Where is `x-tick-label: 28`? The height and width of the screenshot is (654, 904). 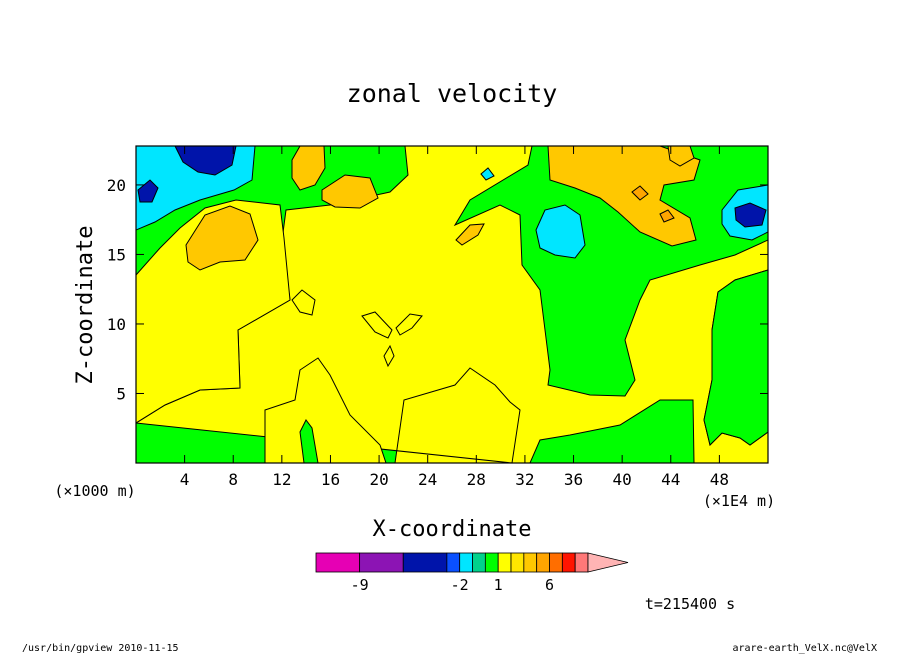
x-tick-label: 28 is located at coordinates (476, 479).